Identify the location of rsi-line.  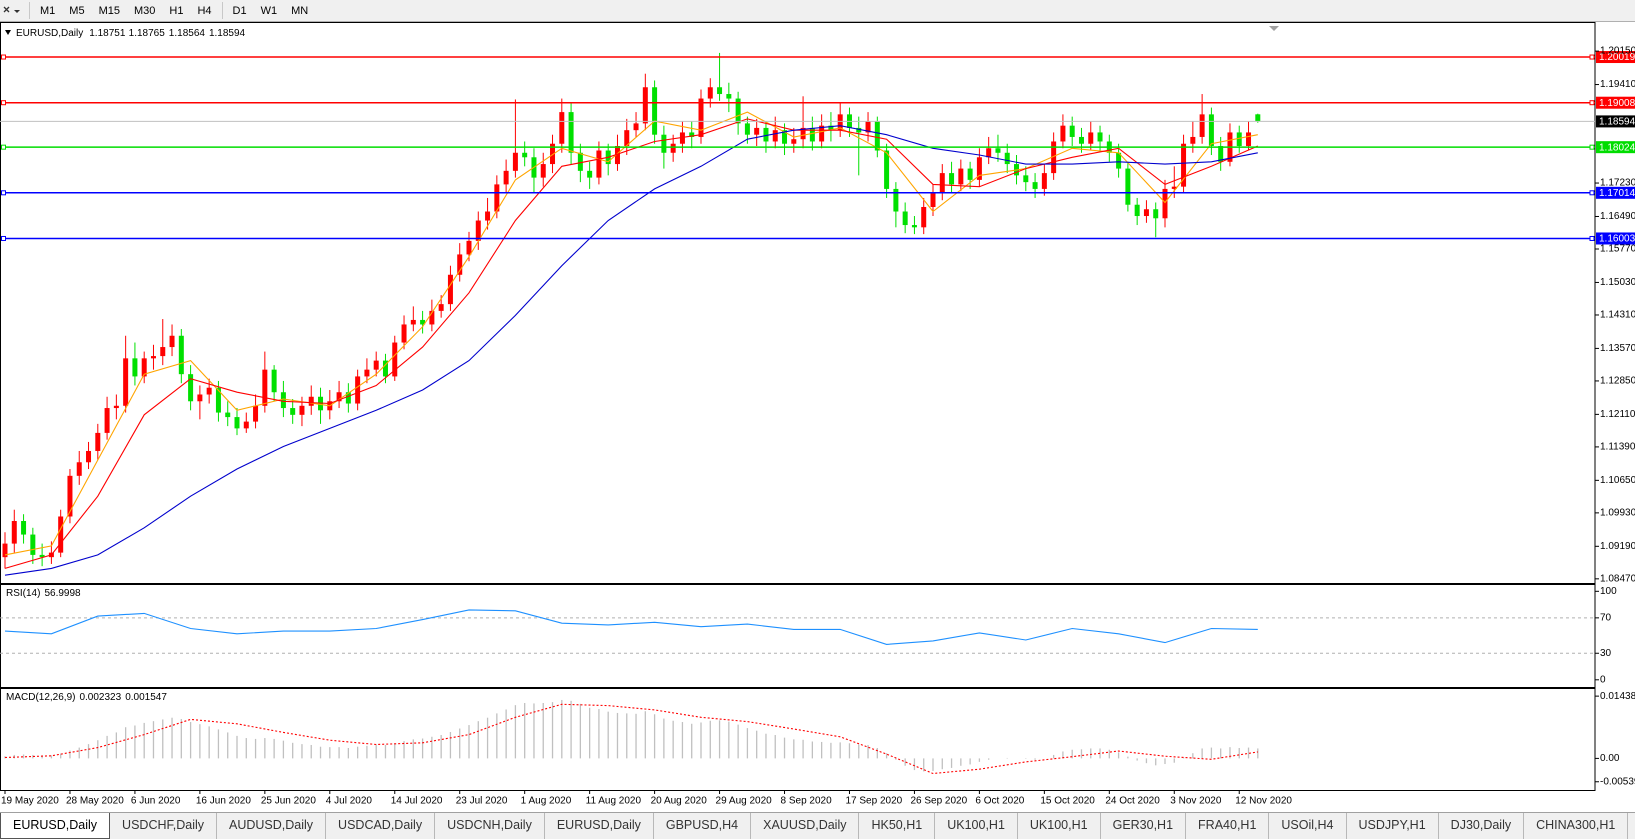
(631, 627).